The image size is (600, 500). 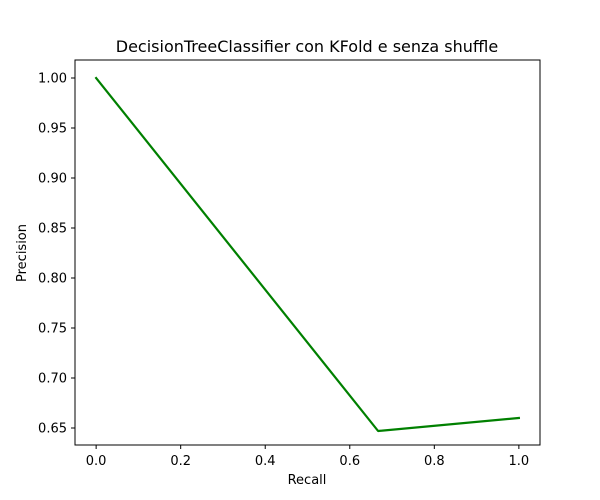 What do you see at coordinates (307, 480) in the screenshot?
I see `x-axis-label: Recall` at bounding box center [307, 480].